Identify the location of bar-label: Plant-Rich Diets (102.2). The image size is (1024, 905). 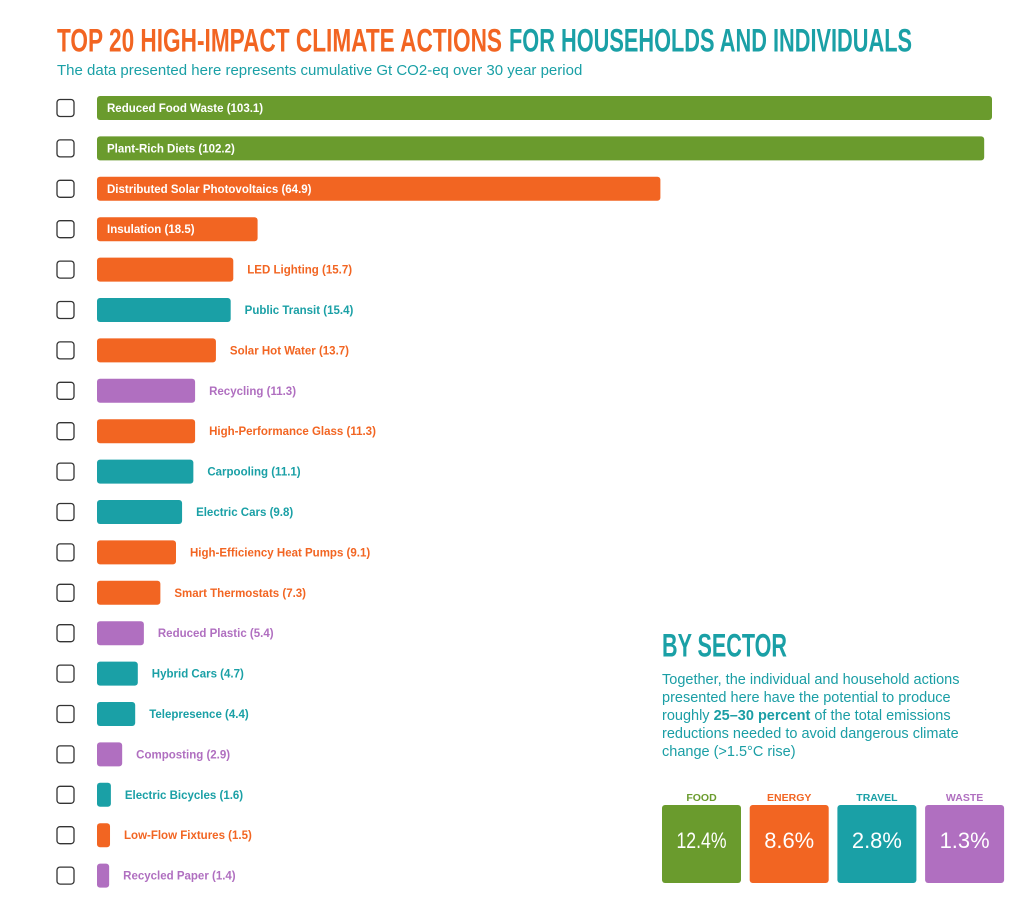
(171, 149).